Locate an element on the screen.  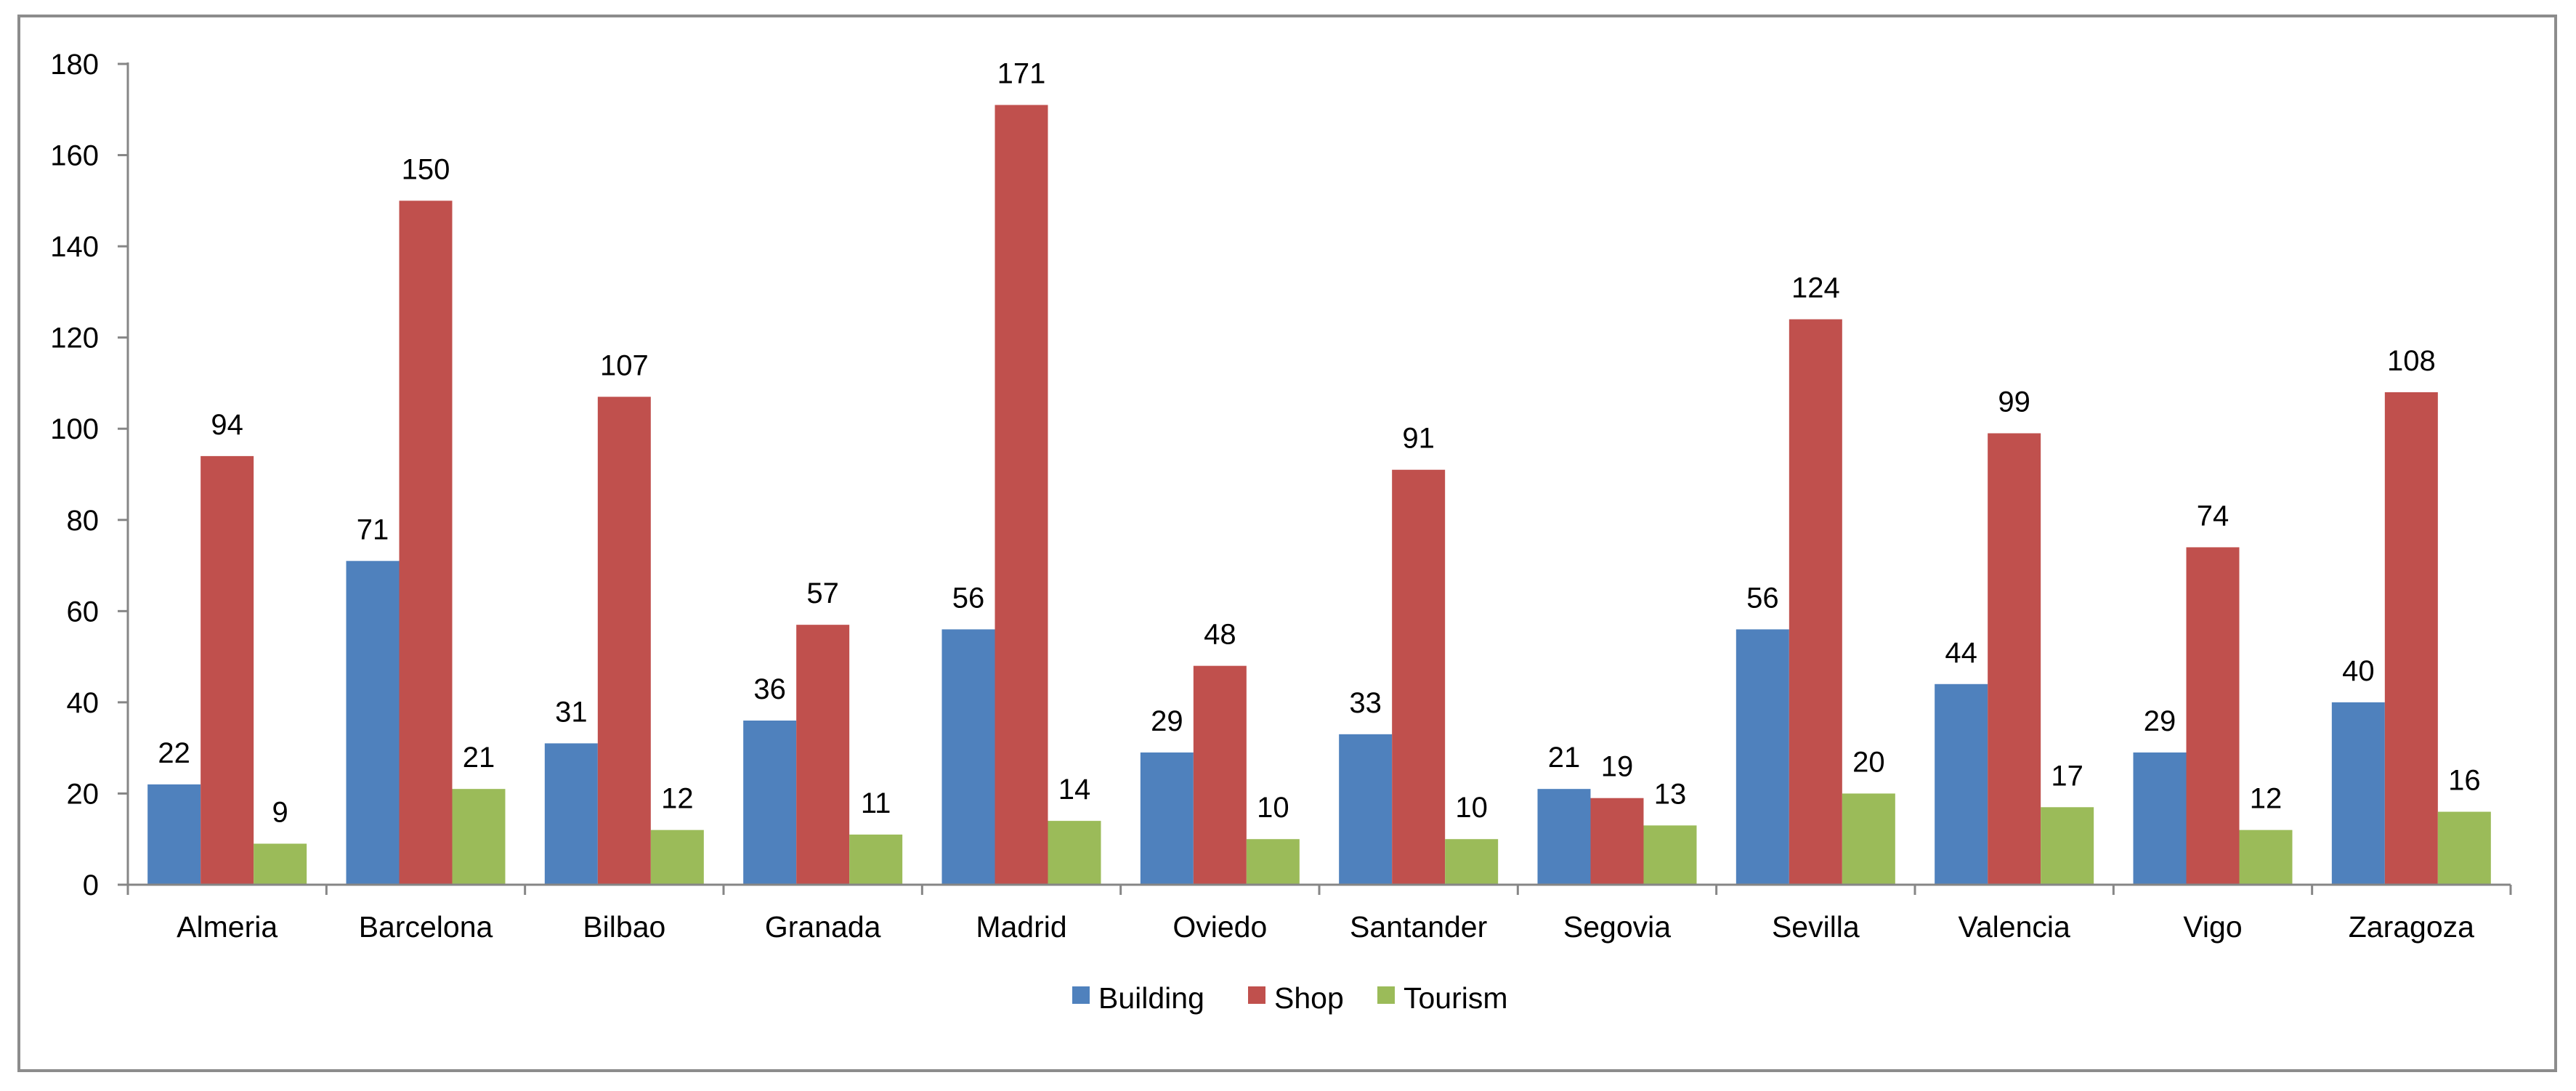
bar-shop-barcelona is located at coordinates (426, 543).